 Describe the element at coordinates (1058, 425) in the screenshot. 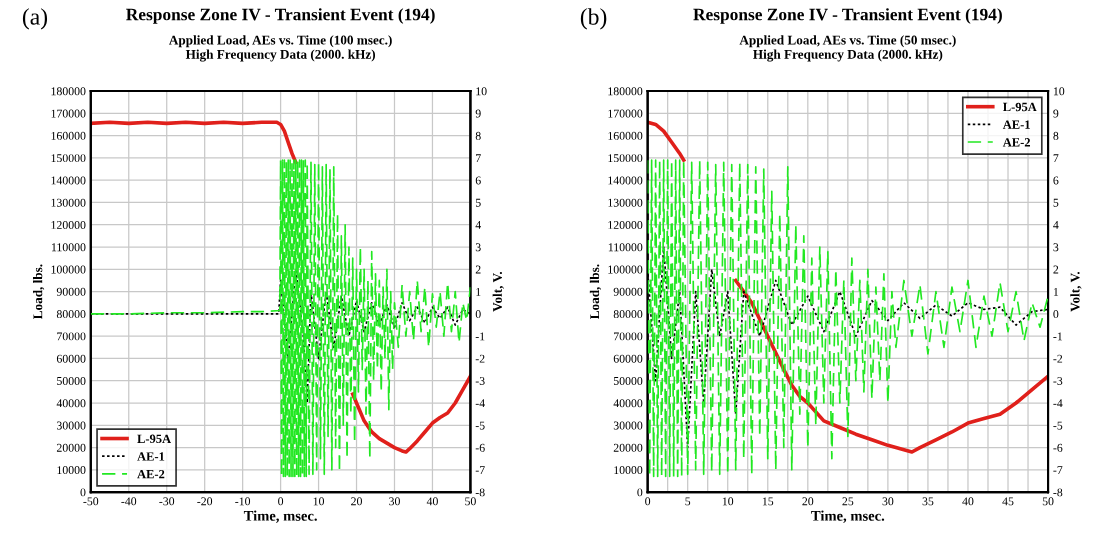

I see `y2-tick-label: -5` at that location.